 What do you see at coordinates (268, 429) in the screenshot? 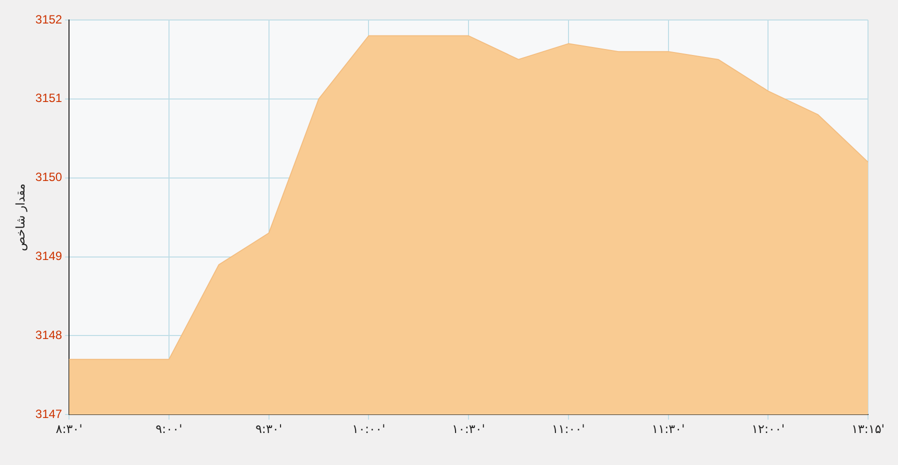
I see `x-tick-label: ۹:۳۰'` at bounding box center [268, 429].